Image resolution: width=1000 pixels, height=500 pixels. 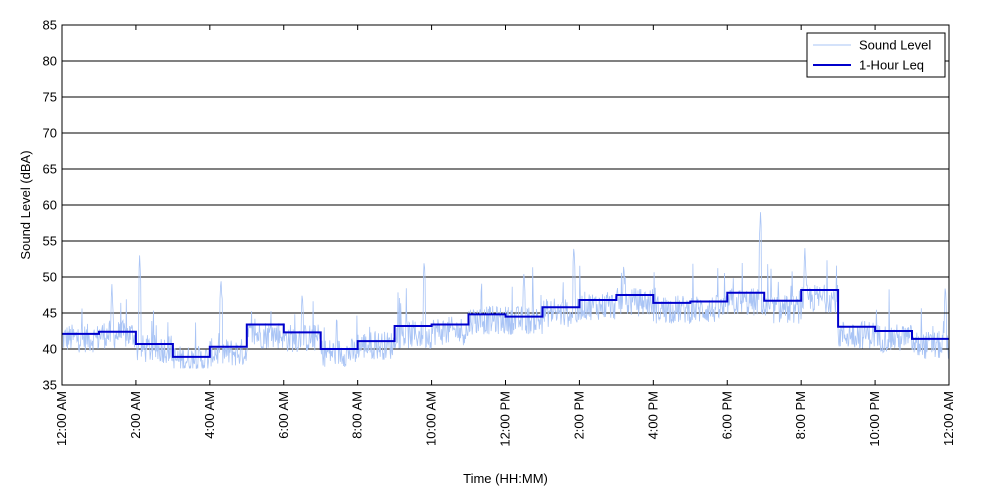 What do you see at coordinates (50, 385) in the screenshot?
I see `y-tick-label: 35` at bounding box center [50, 385].